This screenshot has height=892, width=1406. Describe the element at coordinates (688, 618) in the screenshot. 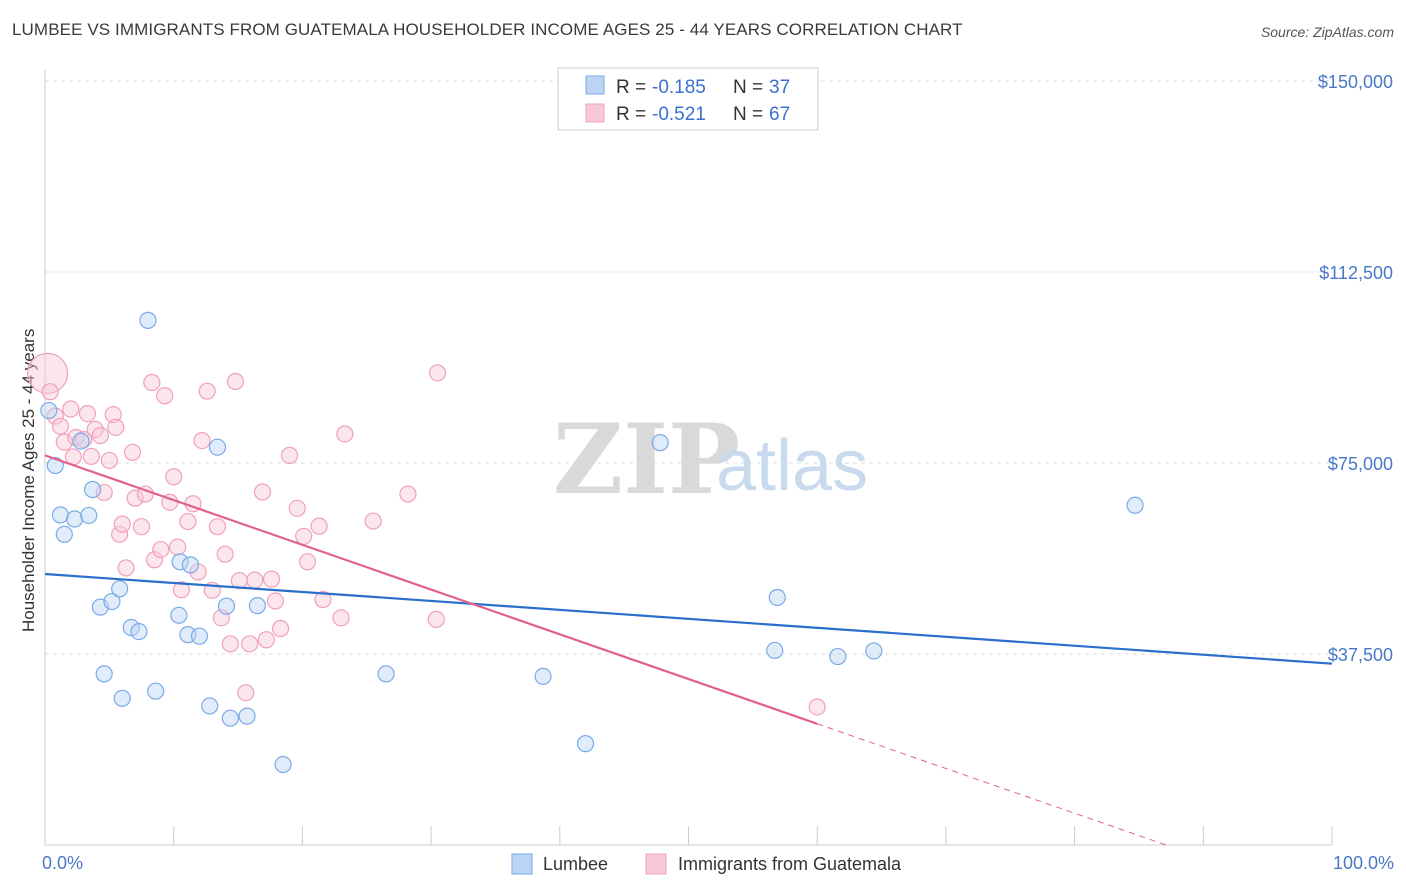

I see `lumbee-trend-line` at that location.